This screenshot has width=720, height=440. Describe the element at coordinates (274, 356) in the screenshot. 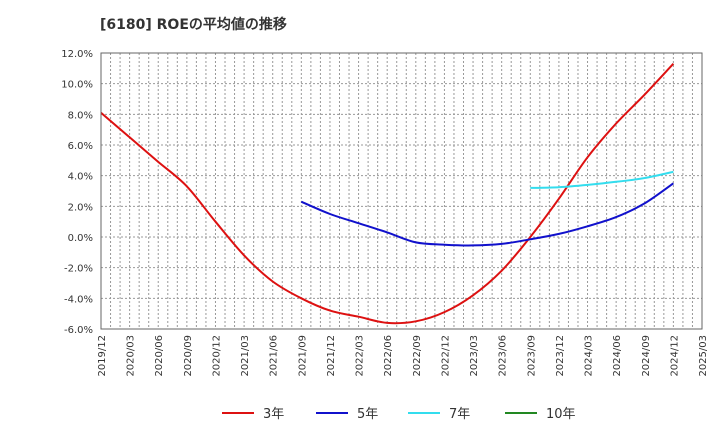

I see `x-tick-label: 2021/06` at that location.